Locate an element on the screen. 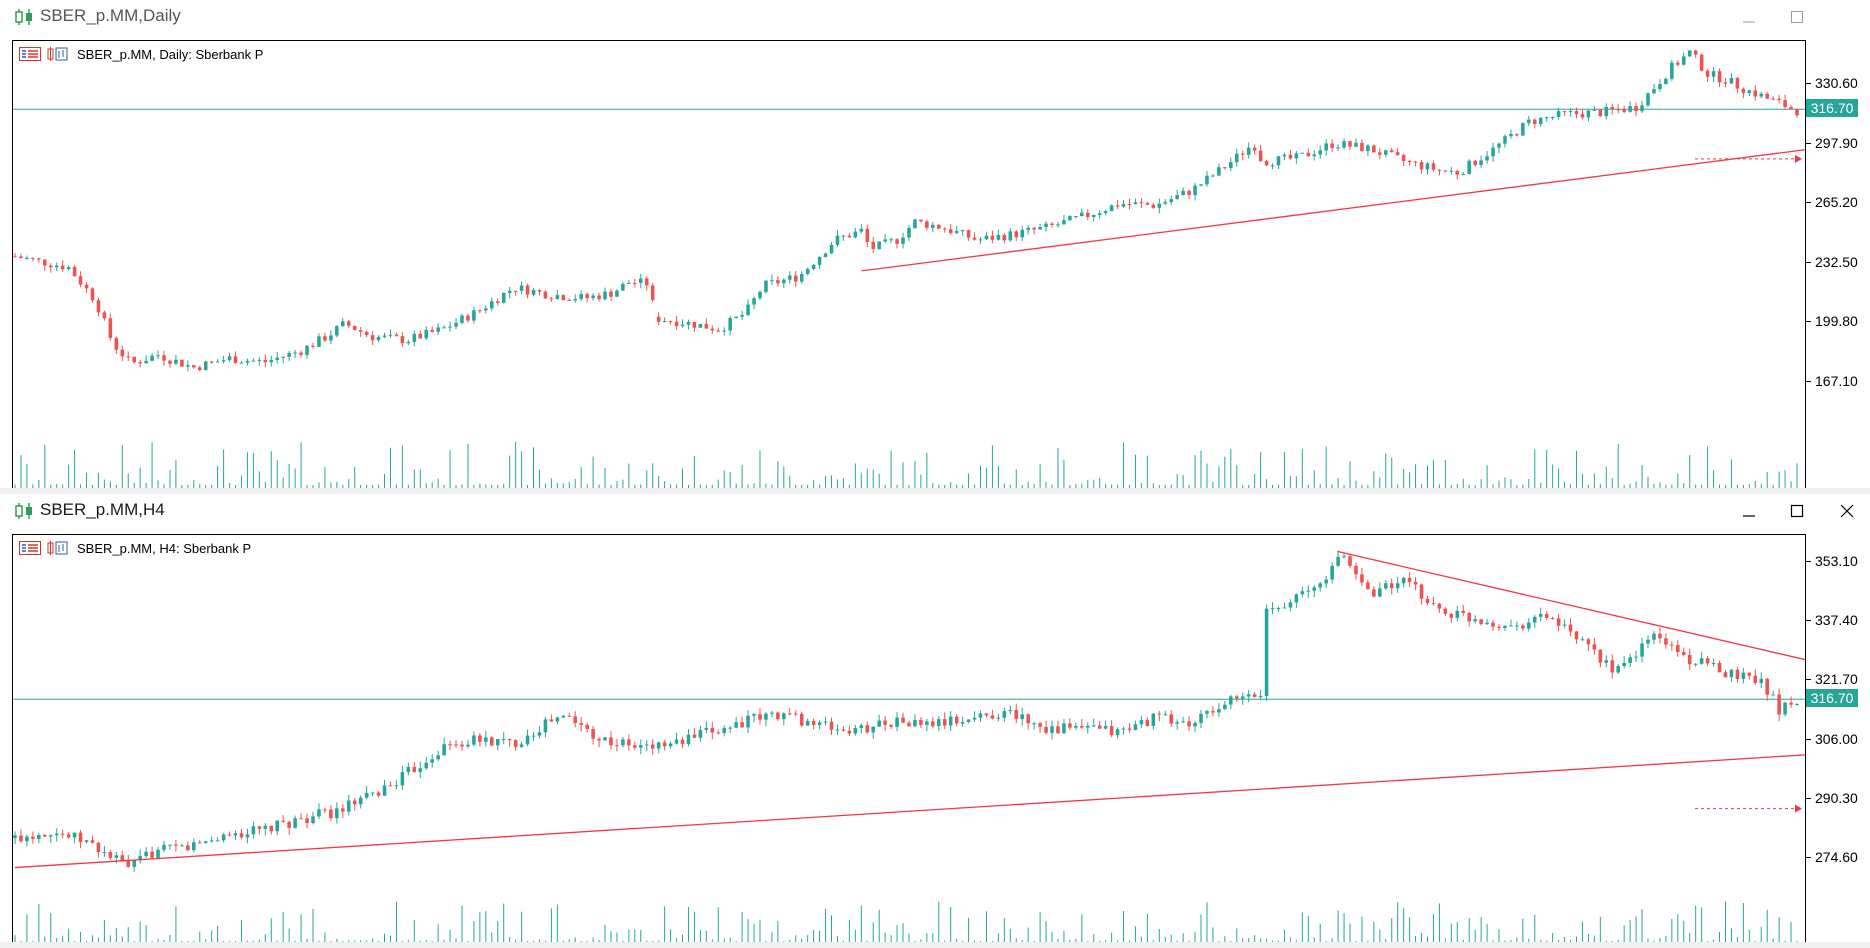  h4-price-scale: 353.10 337.40 321.70 306.00 290.30 274.60 is located at coordinates (1838, 739).